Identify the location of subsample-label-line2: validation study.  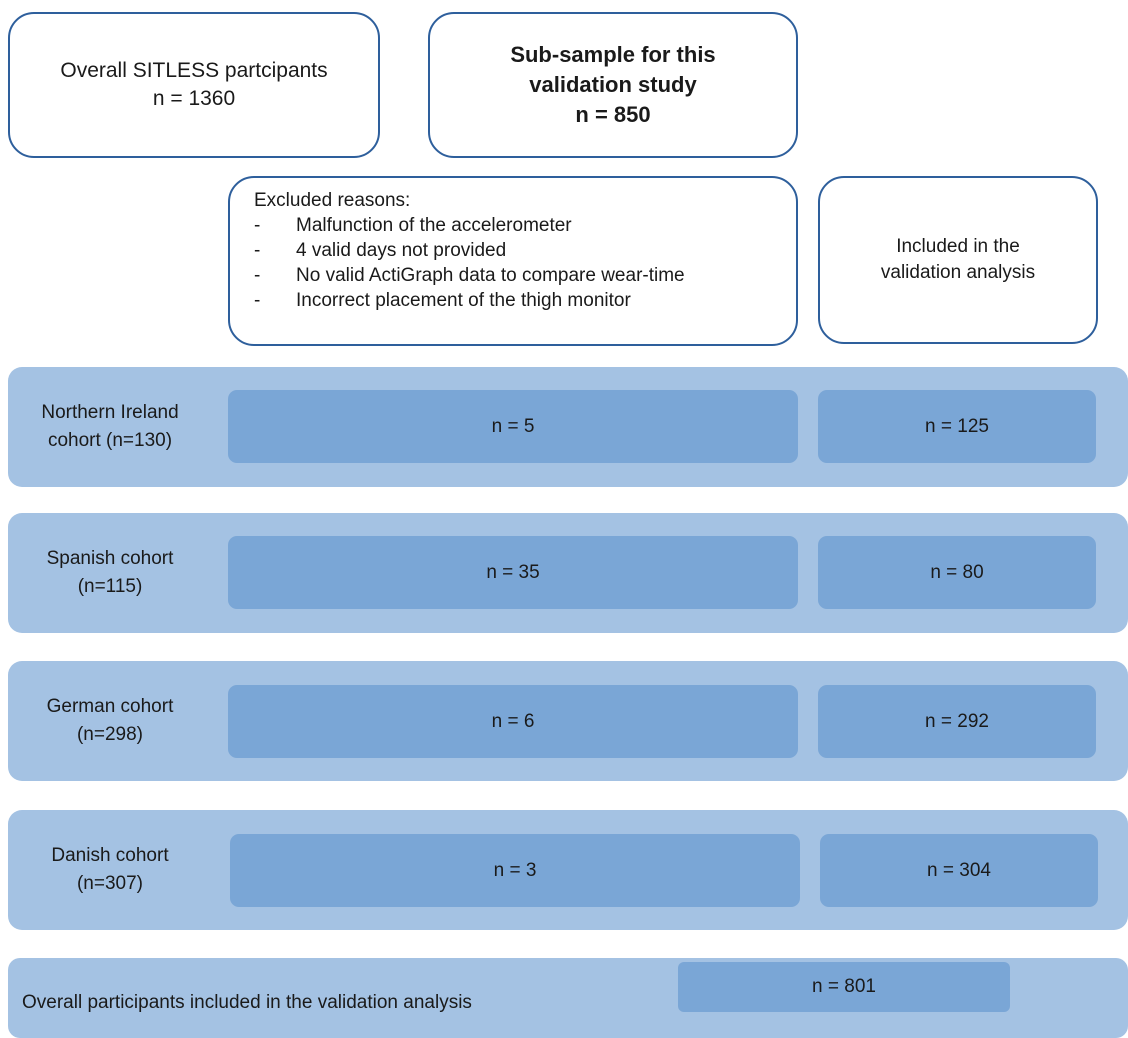
(613, 85).